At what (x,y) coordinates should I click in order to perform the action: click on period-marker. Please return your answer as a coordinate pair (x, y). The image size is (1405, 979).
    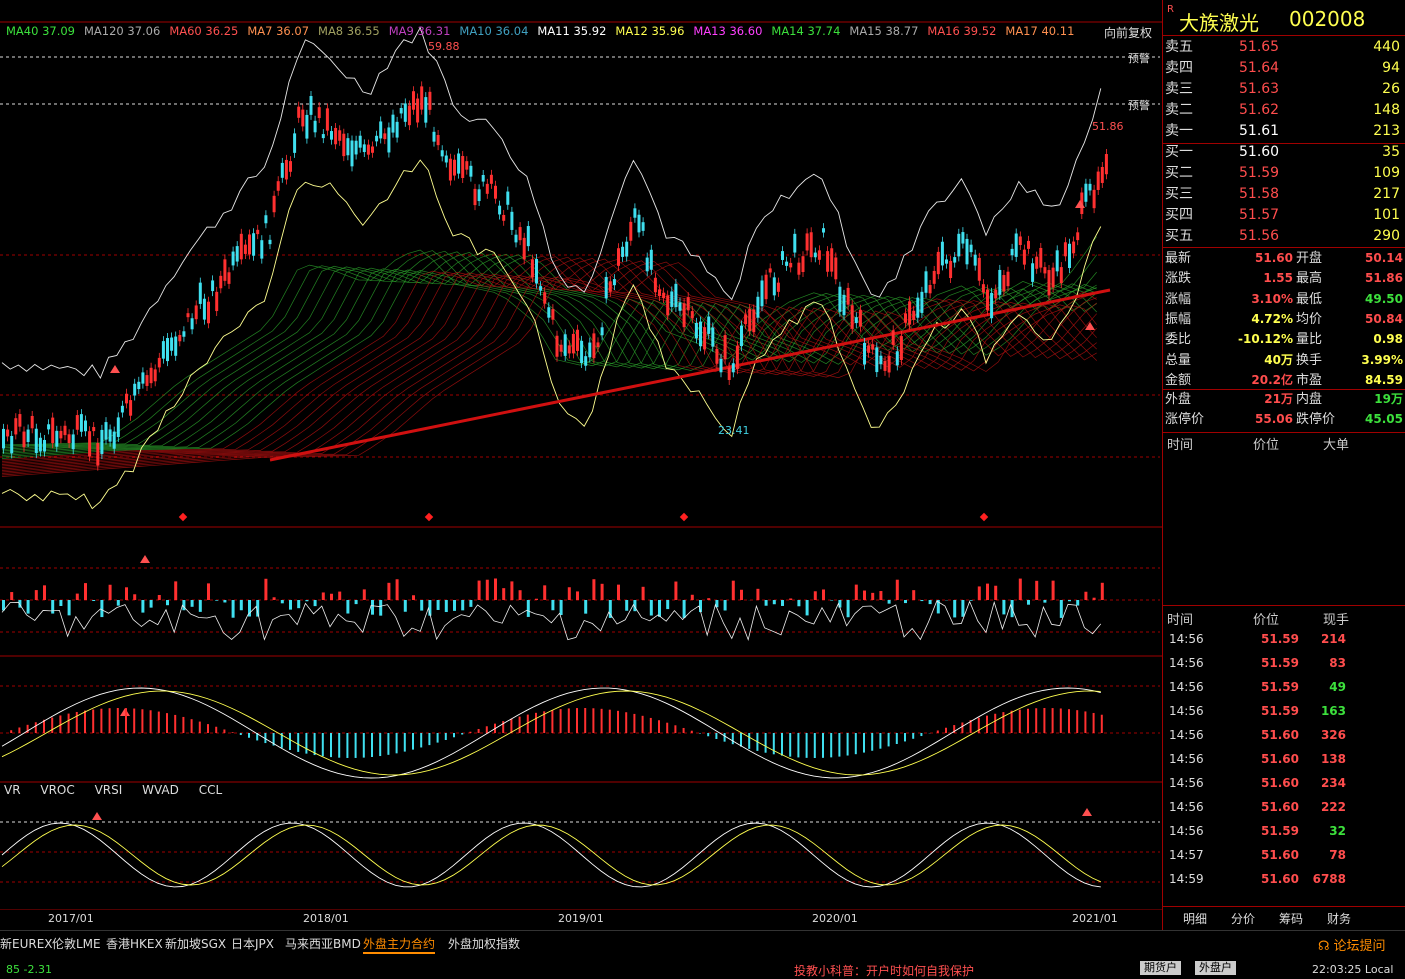
    Looking at the image, I should click on (429, 517).